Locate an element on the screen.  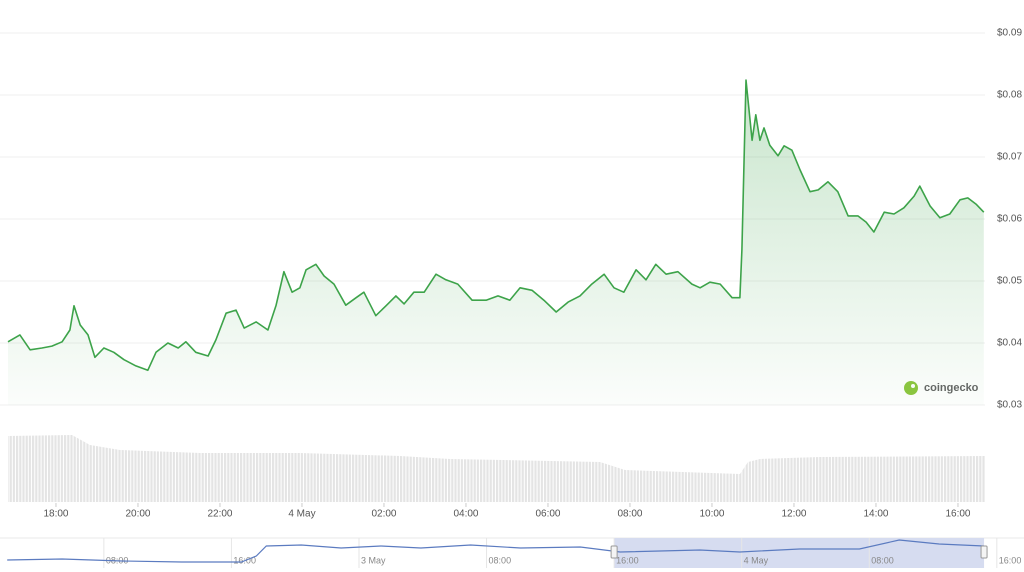
y-tick-label: $0.03 is located at coordinates (1009, 405).